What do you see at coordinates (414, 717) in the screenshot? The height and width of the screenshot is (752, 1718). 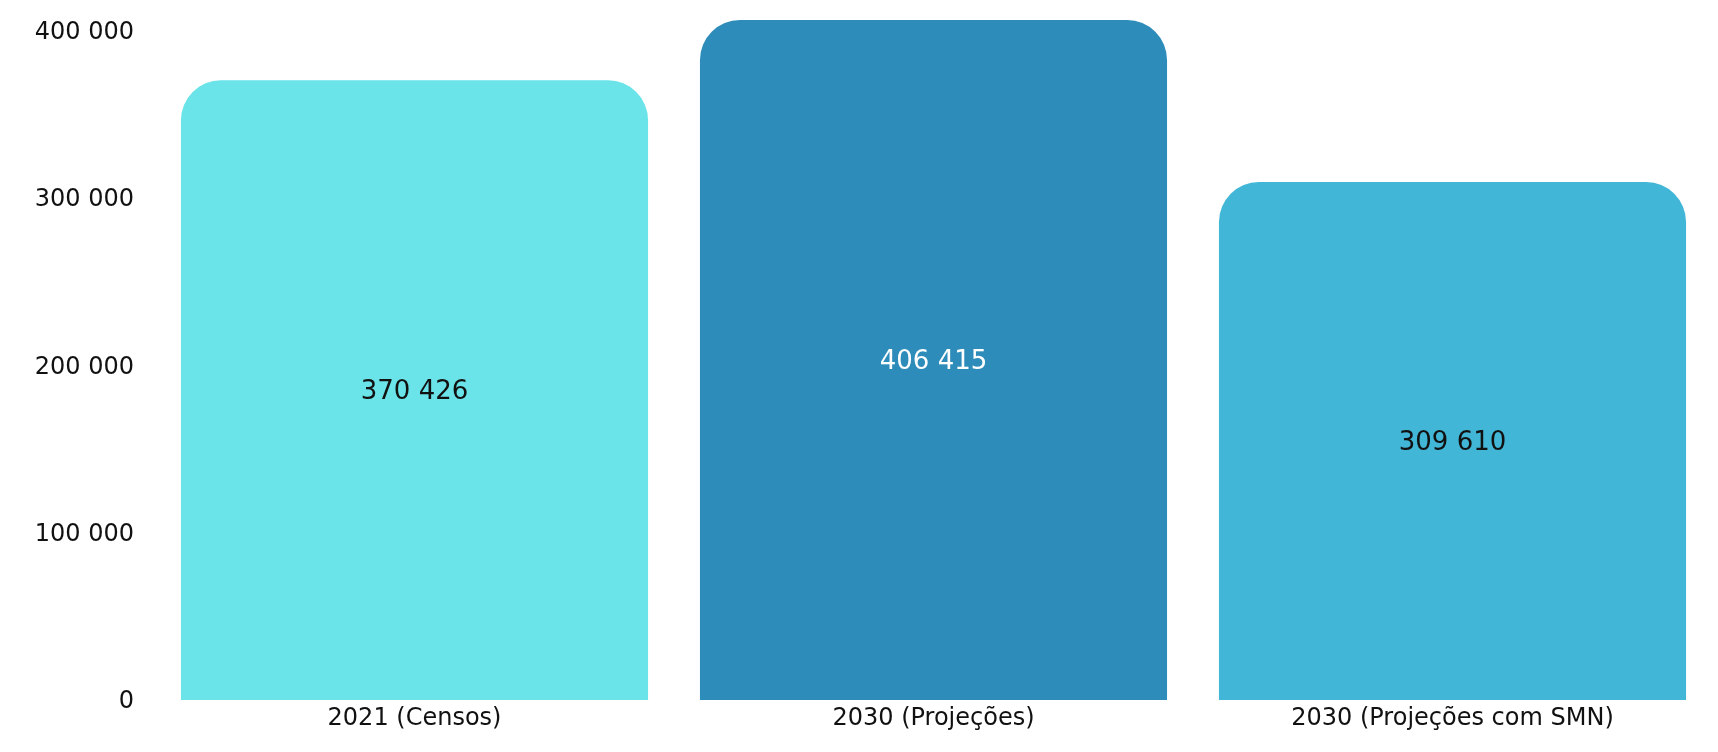 I see `x-tick-label: 2021 (Censos)` at bounding box center [414, 717].